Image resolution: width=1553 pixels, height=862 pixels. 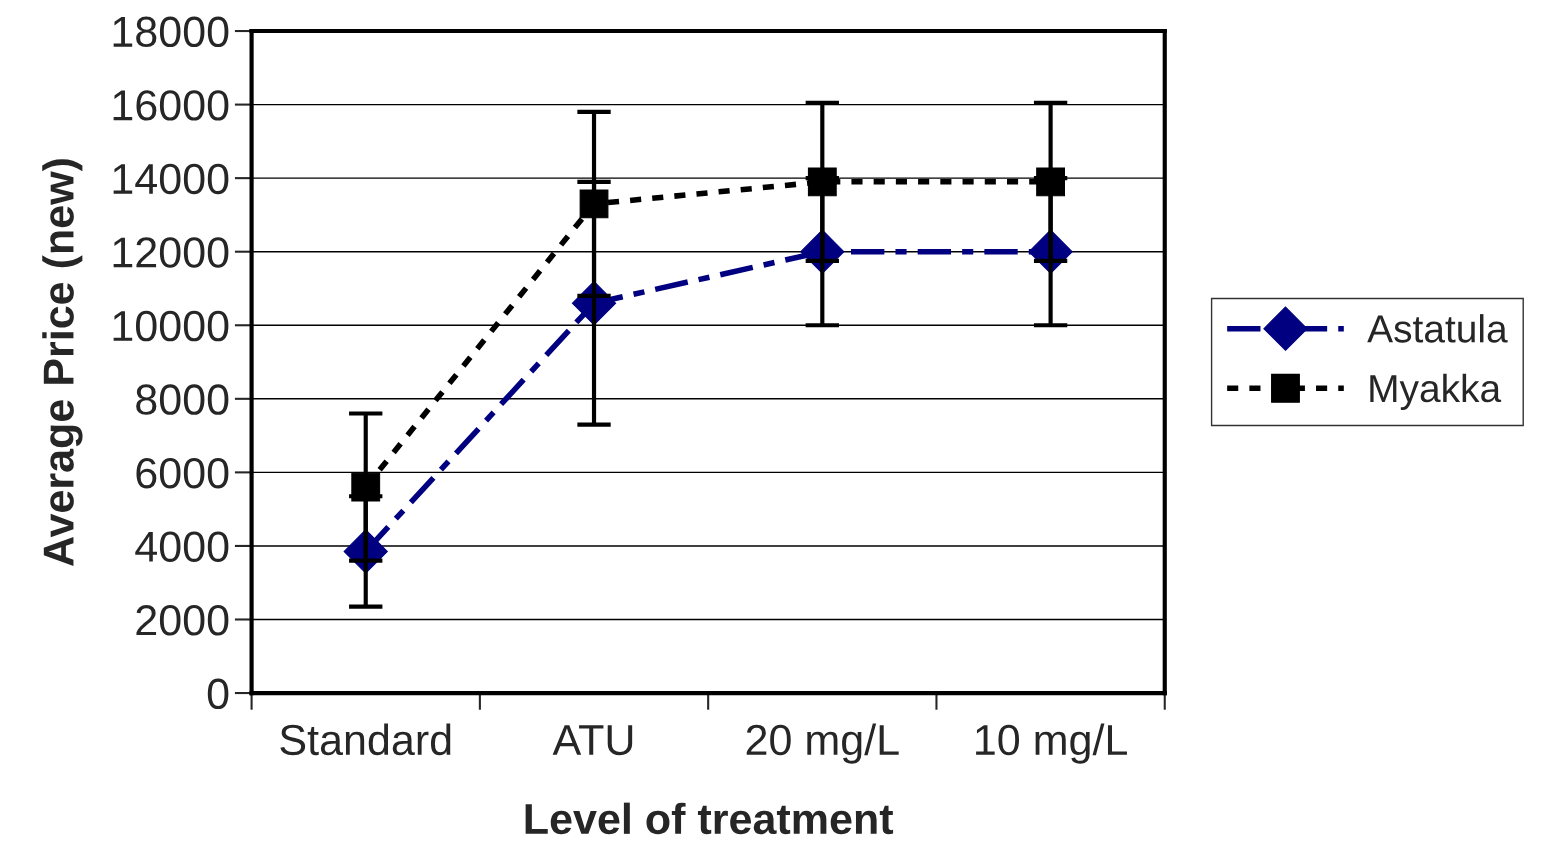 What do you see at coordinates (182, 399) in the screenshot?
I see `y-tick-label: 8000` at bounding box center [182, 399].